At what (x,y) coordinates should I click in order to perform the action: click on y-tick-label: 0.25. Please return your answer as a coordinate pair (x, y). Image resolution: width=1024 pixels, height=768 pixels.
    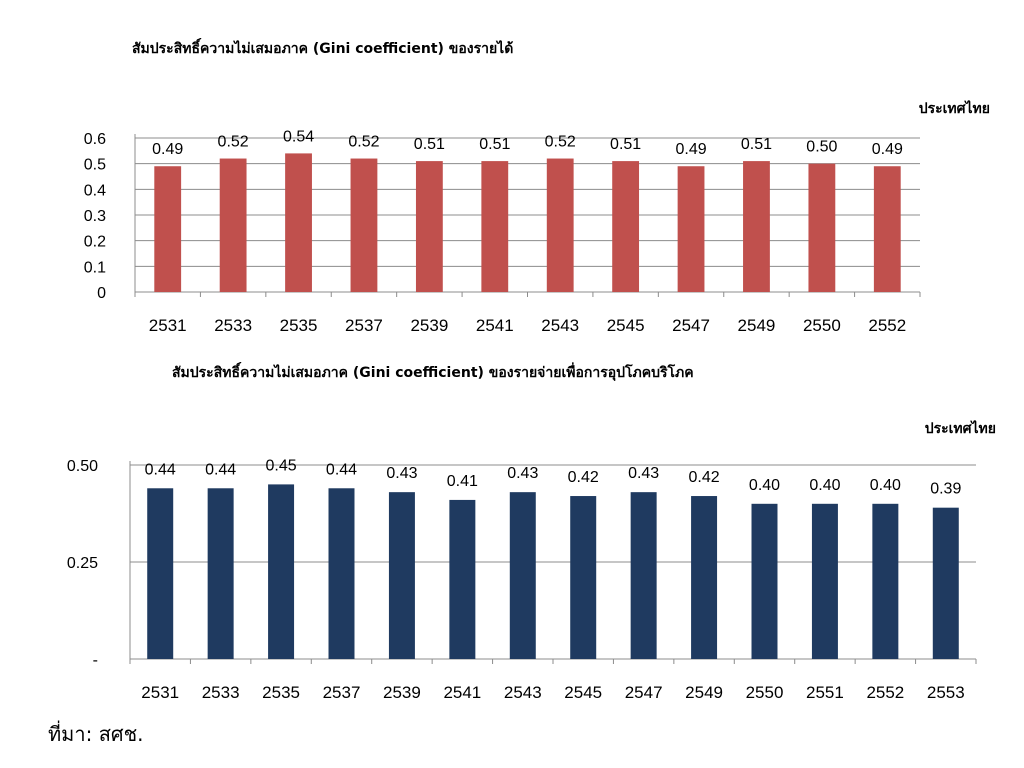
    Looking at the image, I should click on (82, 563).